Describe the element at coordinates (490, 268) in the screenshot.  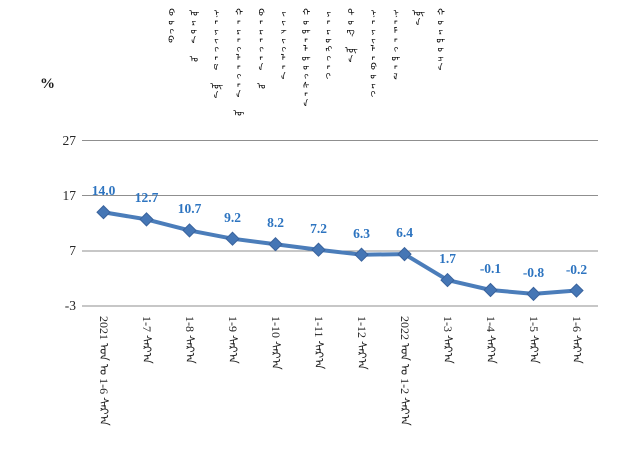
I see `data-point-label: -0.1` at that location.